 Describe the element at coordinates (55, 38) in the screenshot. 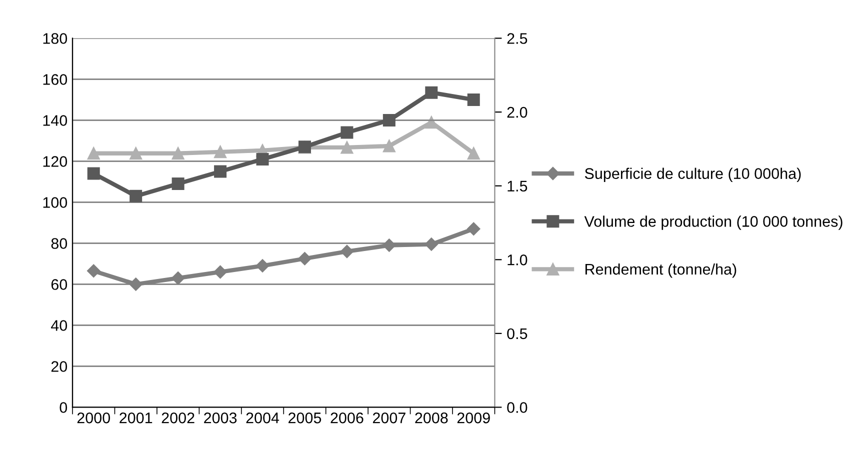

I see `y-tick-label: 180` at that location.